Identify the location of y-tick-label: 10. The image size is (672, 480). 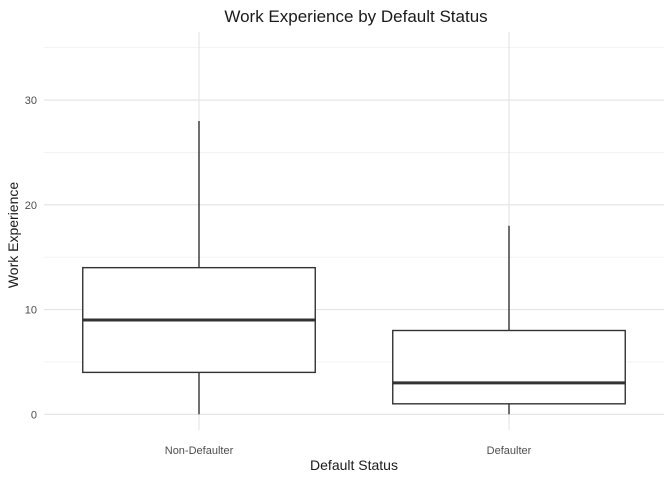
(31, 311).